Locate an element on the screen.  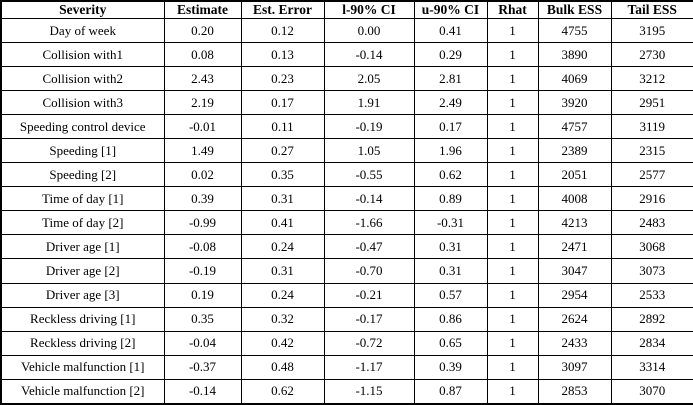
value-cell: 0.86 is located at coordinates (450, 319).